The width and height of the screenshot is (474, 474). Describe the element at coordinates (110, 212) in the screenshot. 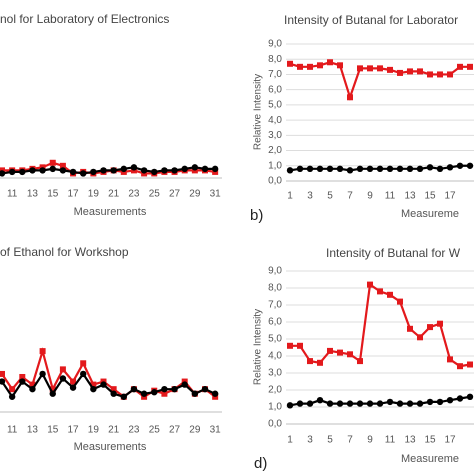

I see `x-axis-label: Measurements` at that location.